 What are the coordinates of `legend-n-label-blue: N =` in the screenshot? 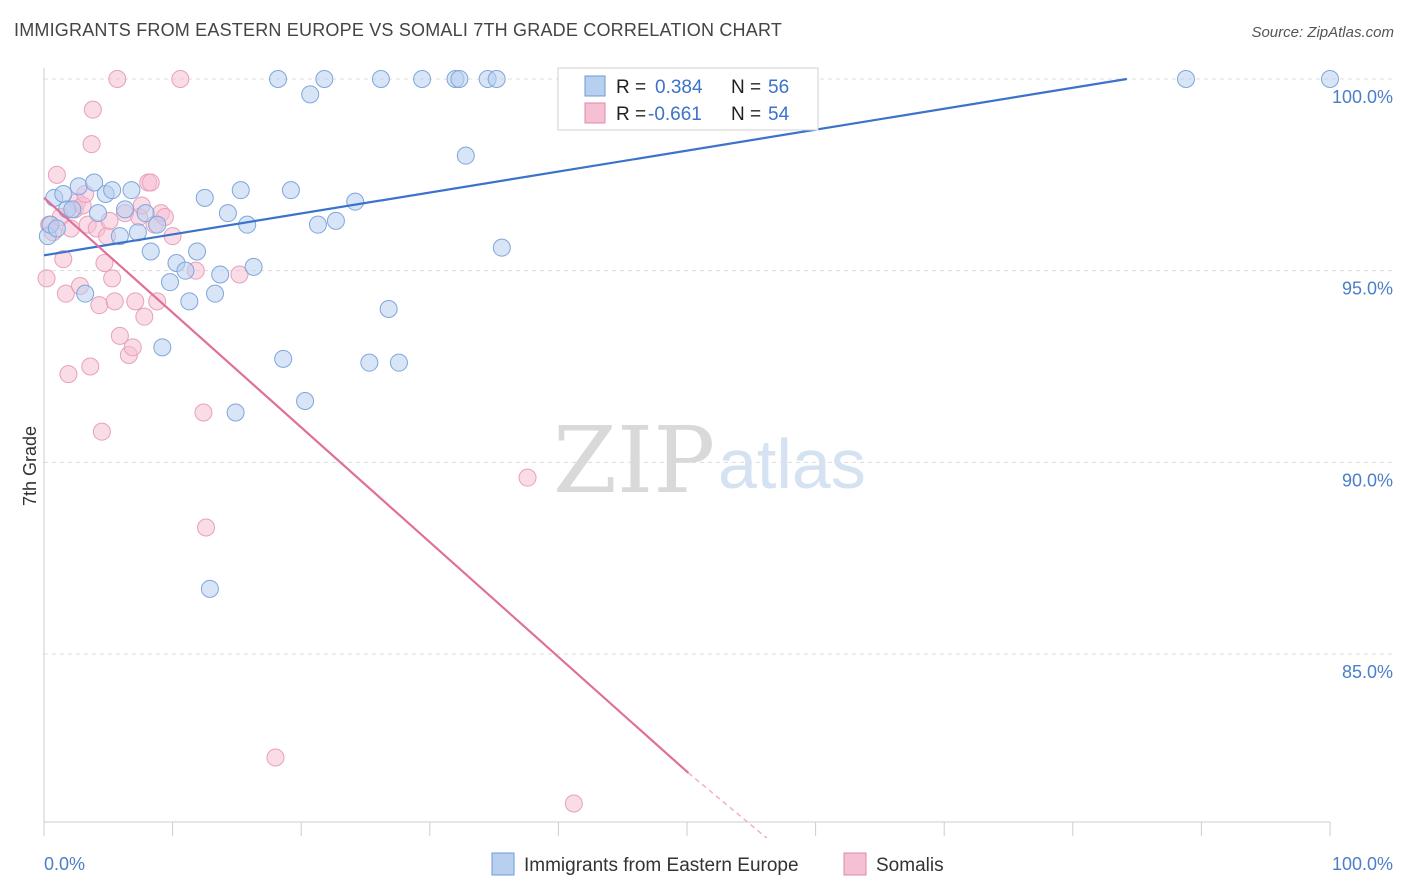 It's located at (746, 87).